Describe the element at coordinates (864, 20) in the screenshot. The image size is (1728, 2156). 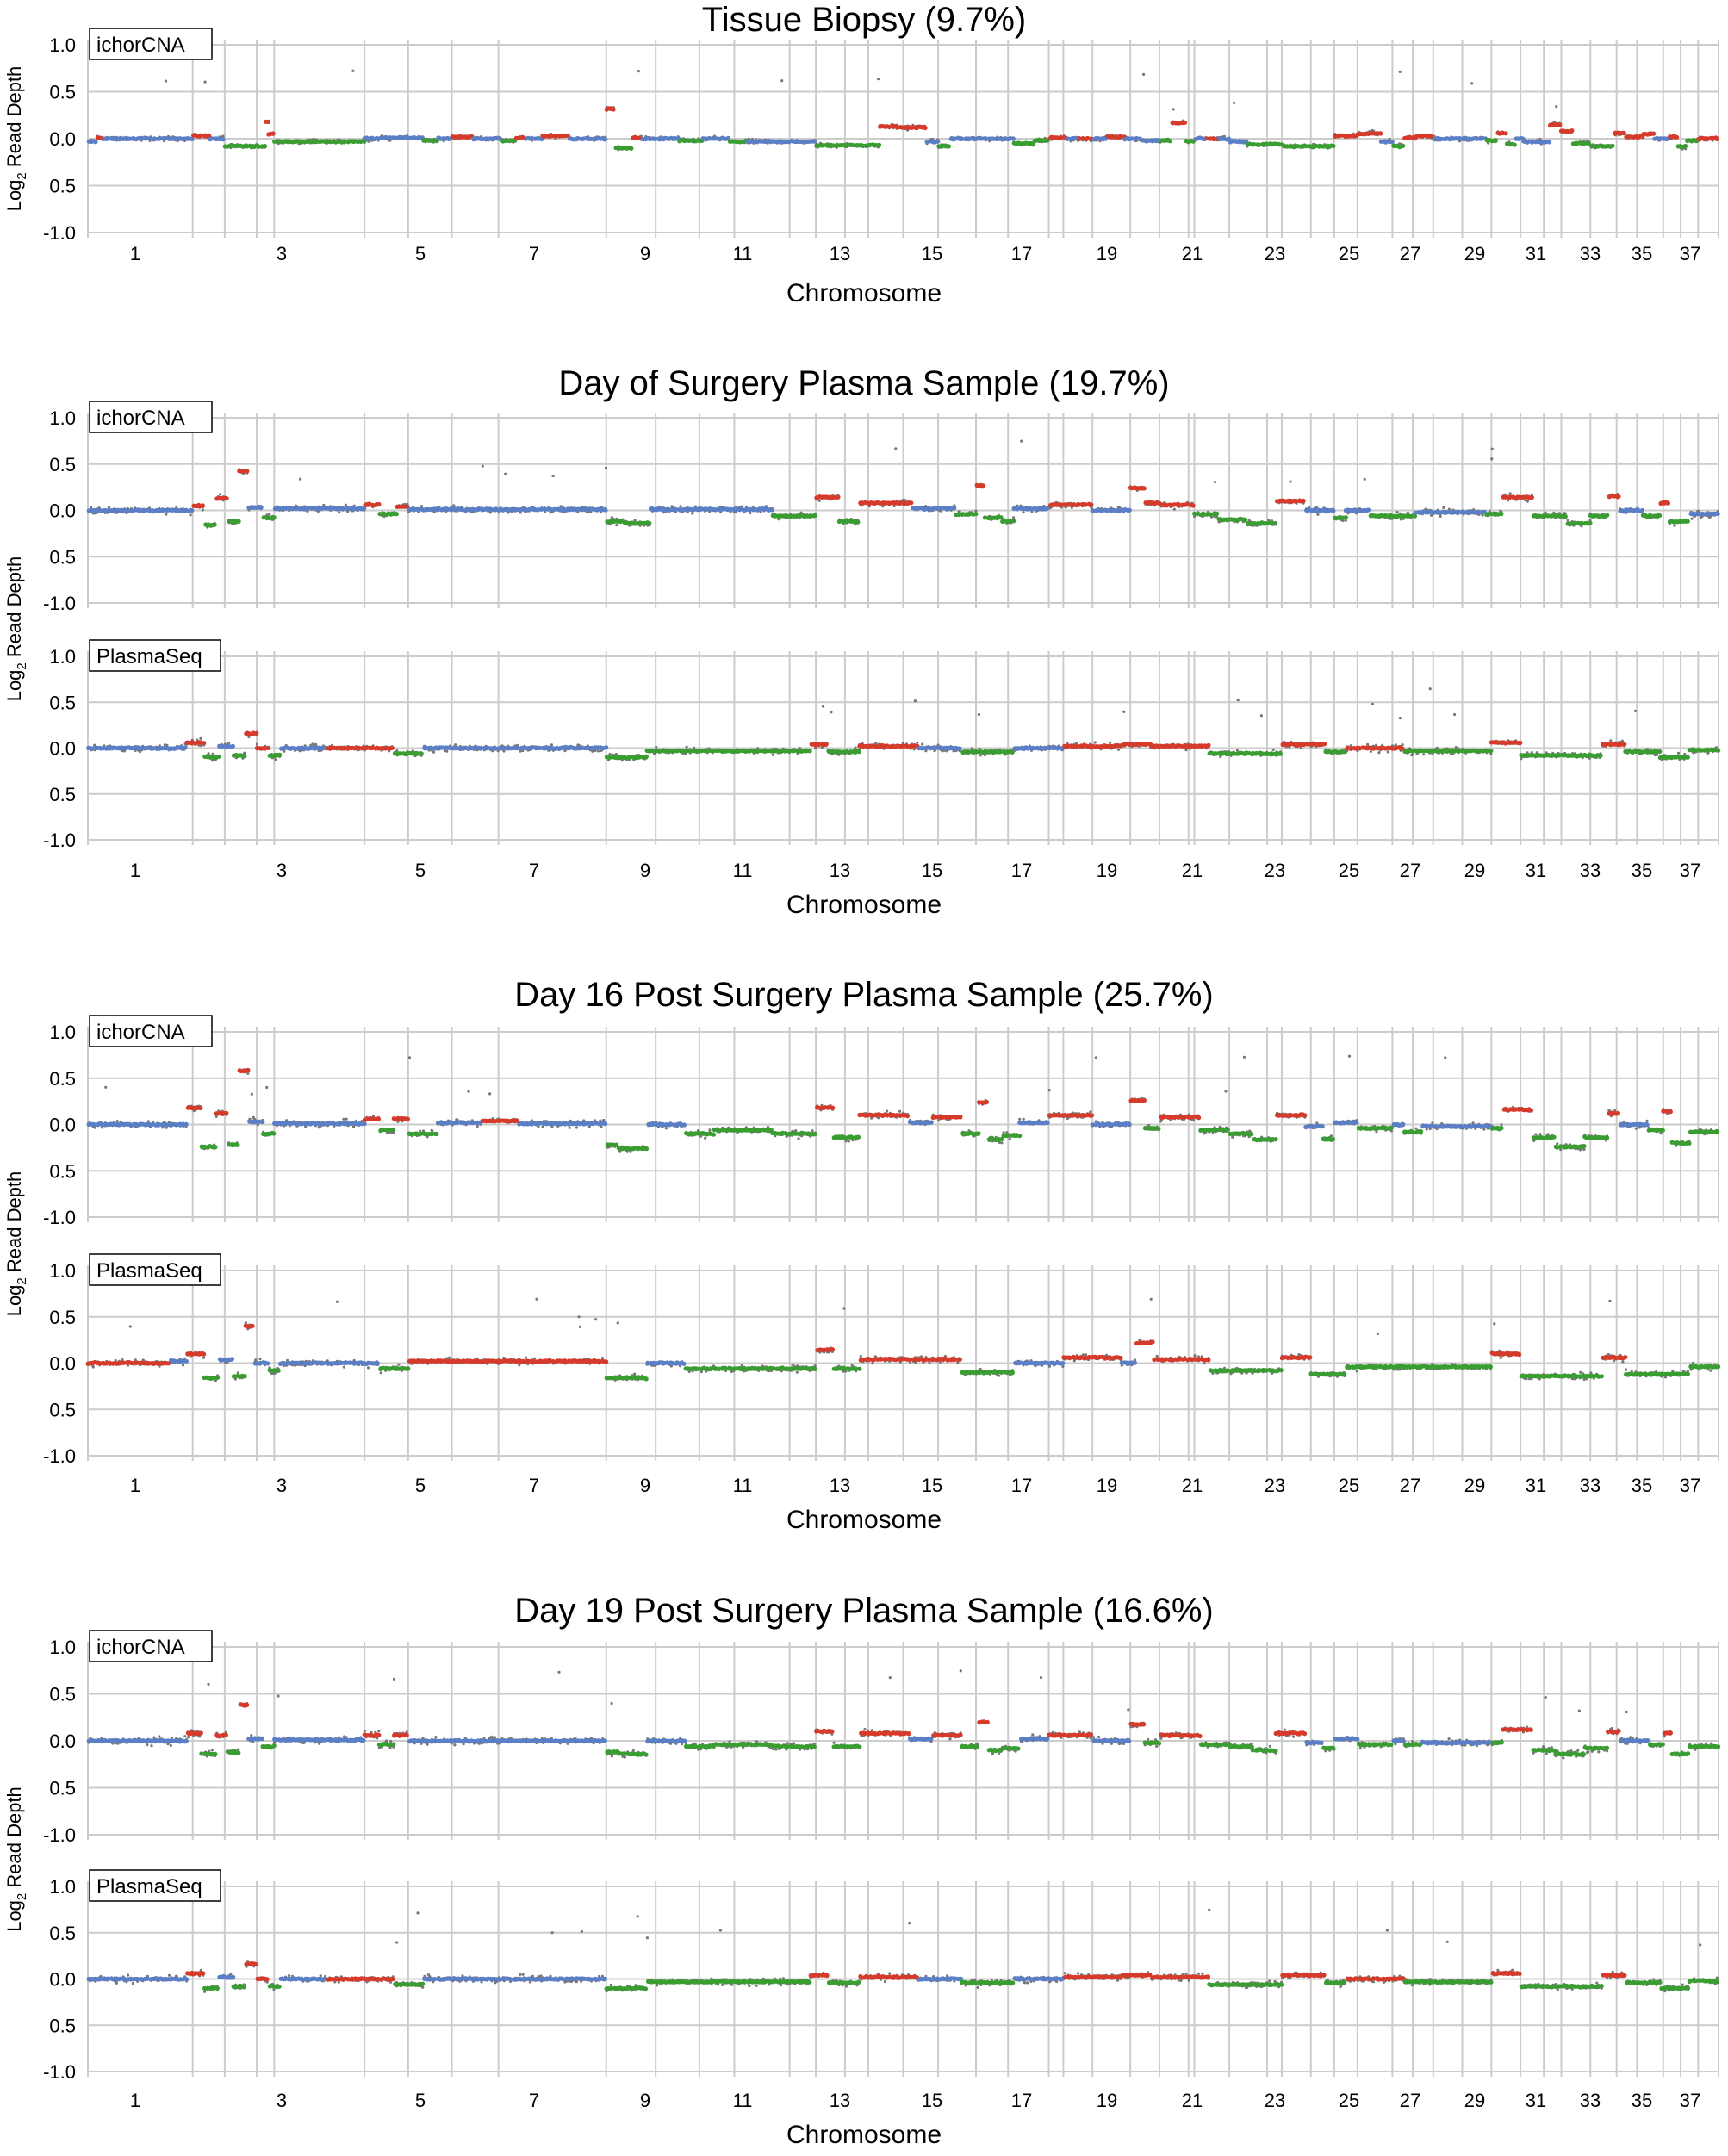
I see `panel-title: Tissue Biopsy (9.7%)` at that location.